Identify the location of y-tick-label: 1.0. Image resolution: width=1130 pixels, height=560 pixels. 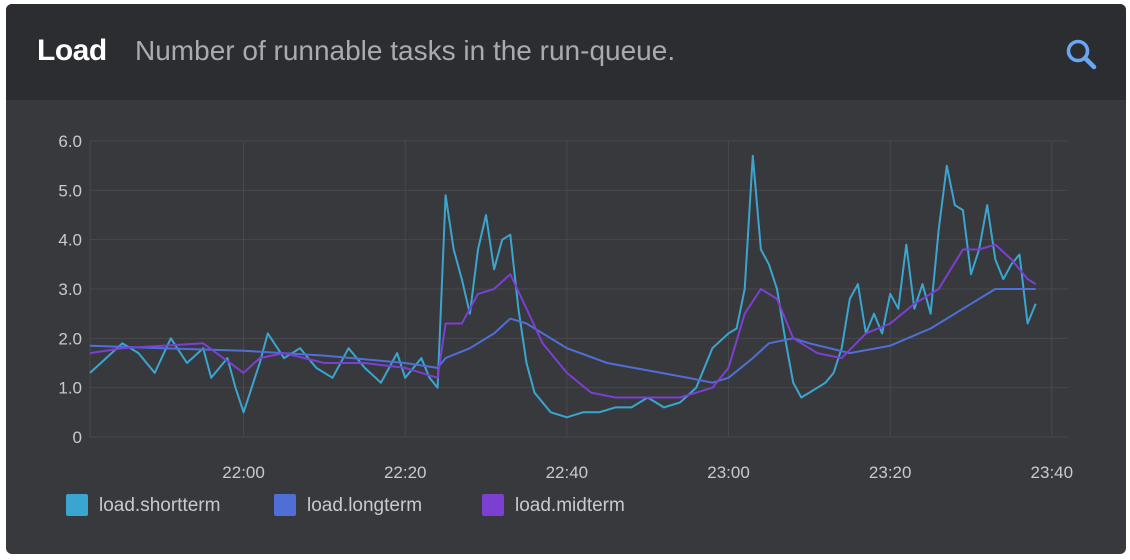
(70, 388).